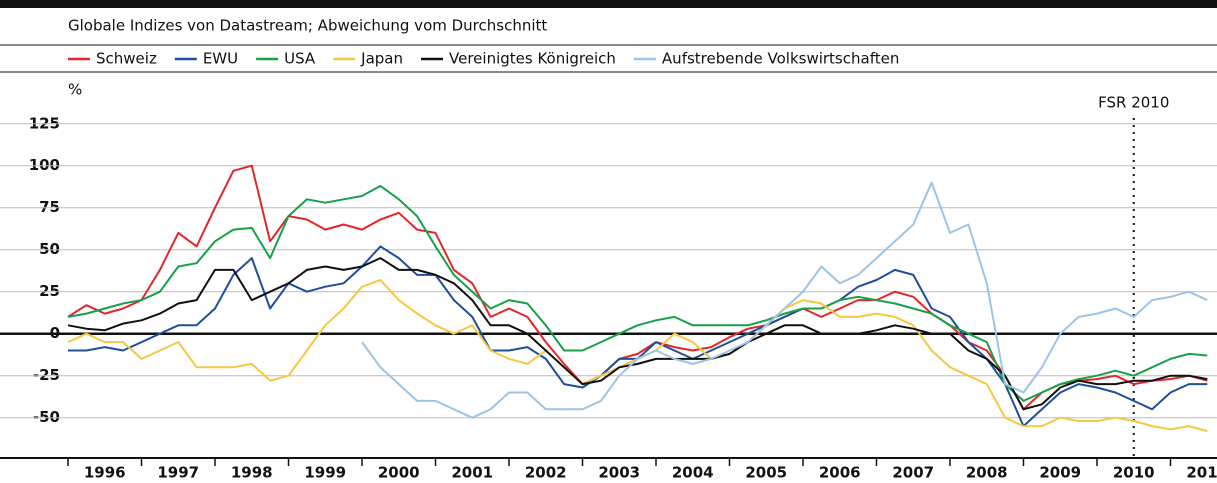 Image resolution: width=1217 pixels, height=483 pixels. Describe the element at coordinates (252, 473) in the screenshot. I see `x-tick-label: 1998` at that location.